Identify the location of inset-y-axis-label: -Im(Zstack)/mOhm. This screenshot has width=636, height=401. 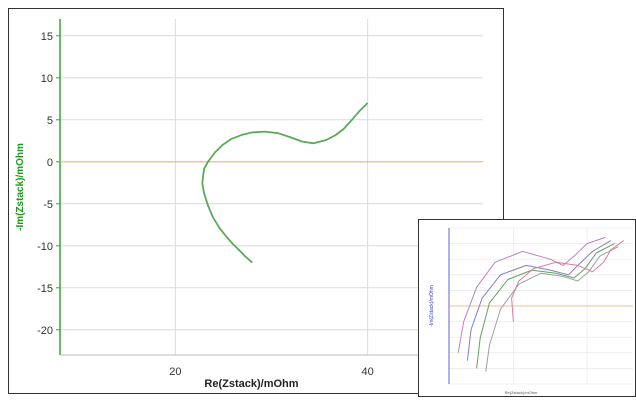
(432, 306).